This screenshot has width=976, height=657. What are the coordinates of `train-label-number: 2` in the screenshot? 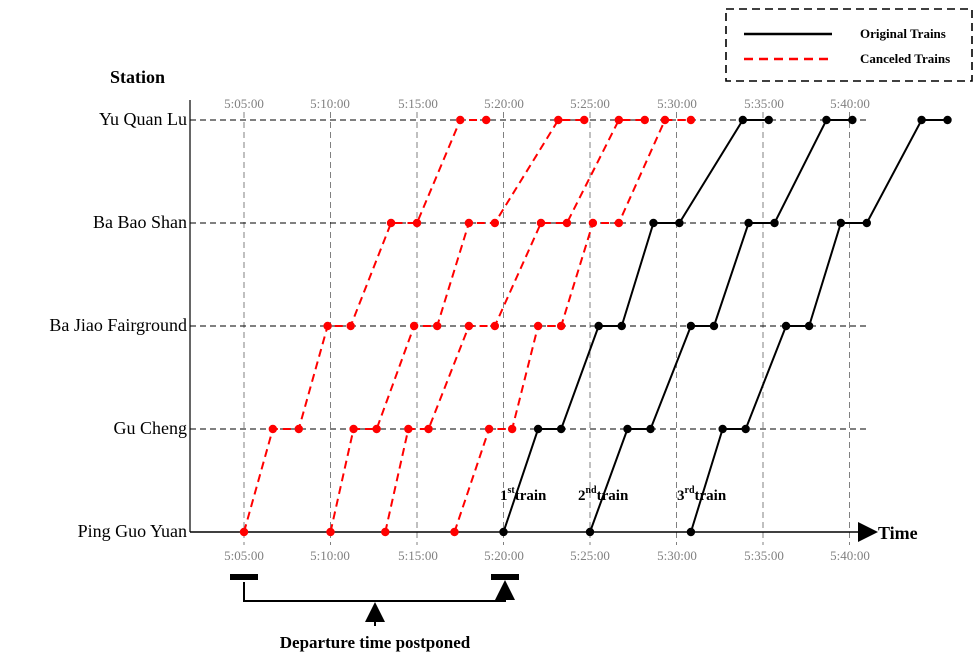 It's located at (582, 496).